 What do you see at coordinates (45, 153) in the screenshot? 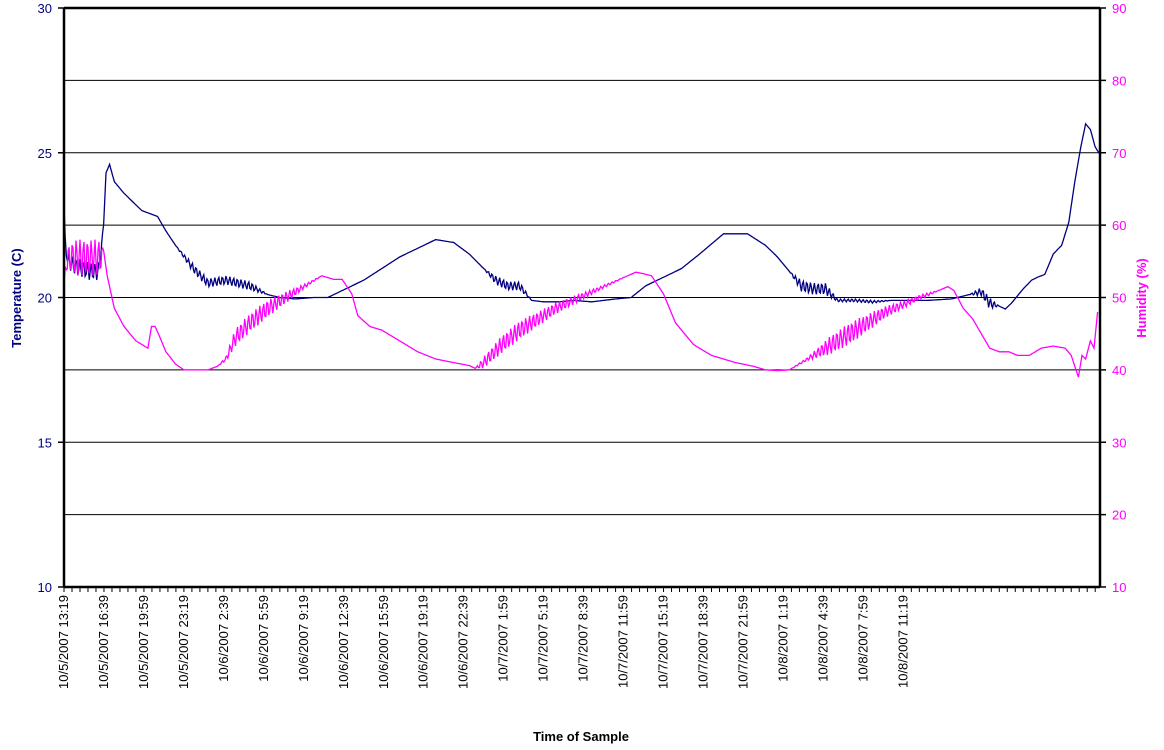
I see `y-left-tick-label: 25` at bounding box center [45, 153].